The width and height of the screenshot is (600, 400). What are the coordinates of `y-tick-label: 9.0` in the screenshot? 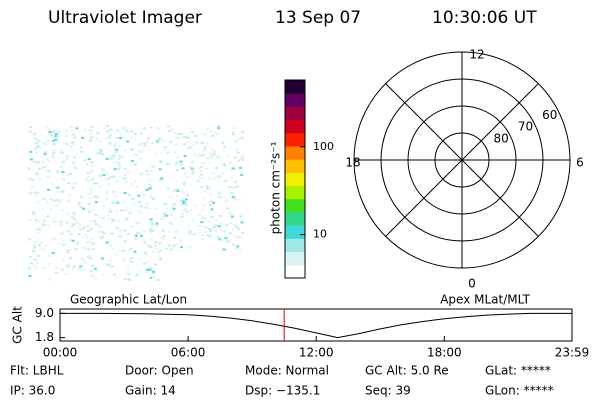 It's located at (44, 313).